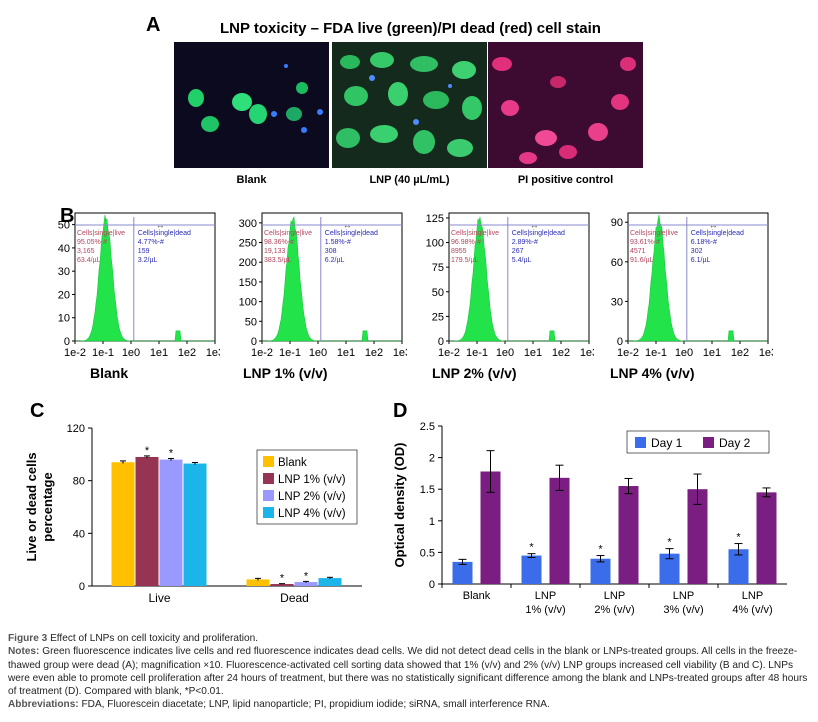 Image resolution: width=818 pixels, height=722 pixels. What do you see at coordinates (565, 105) in the screenshot?
I see `micrograph-pi` at bounding box center [565, 105].